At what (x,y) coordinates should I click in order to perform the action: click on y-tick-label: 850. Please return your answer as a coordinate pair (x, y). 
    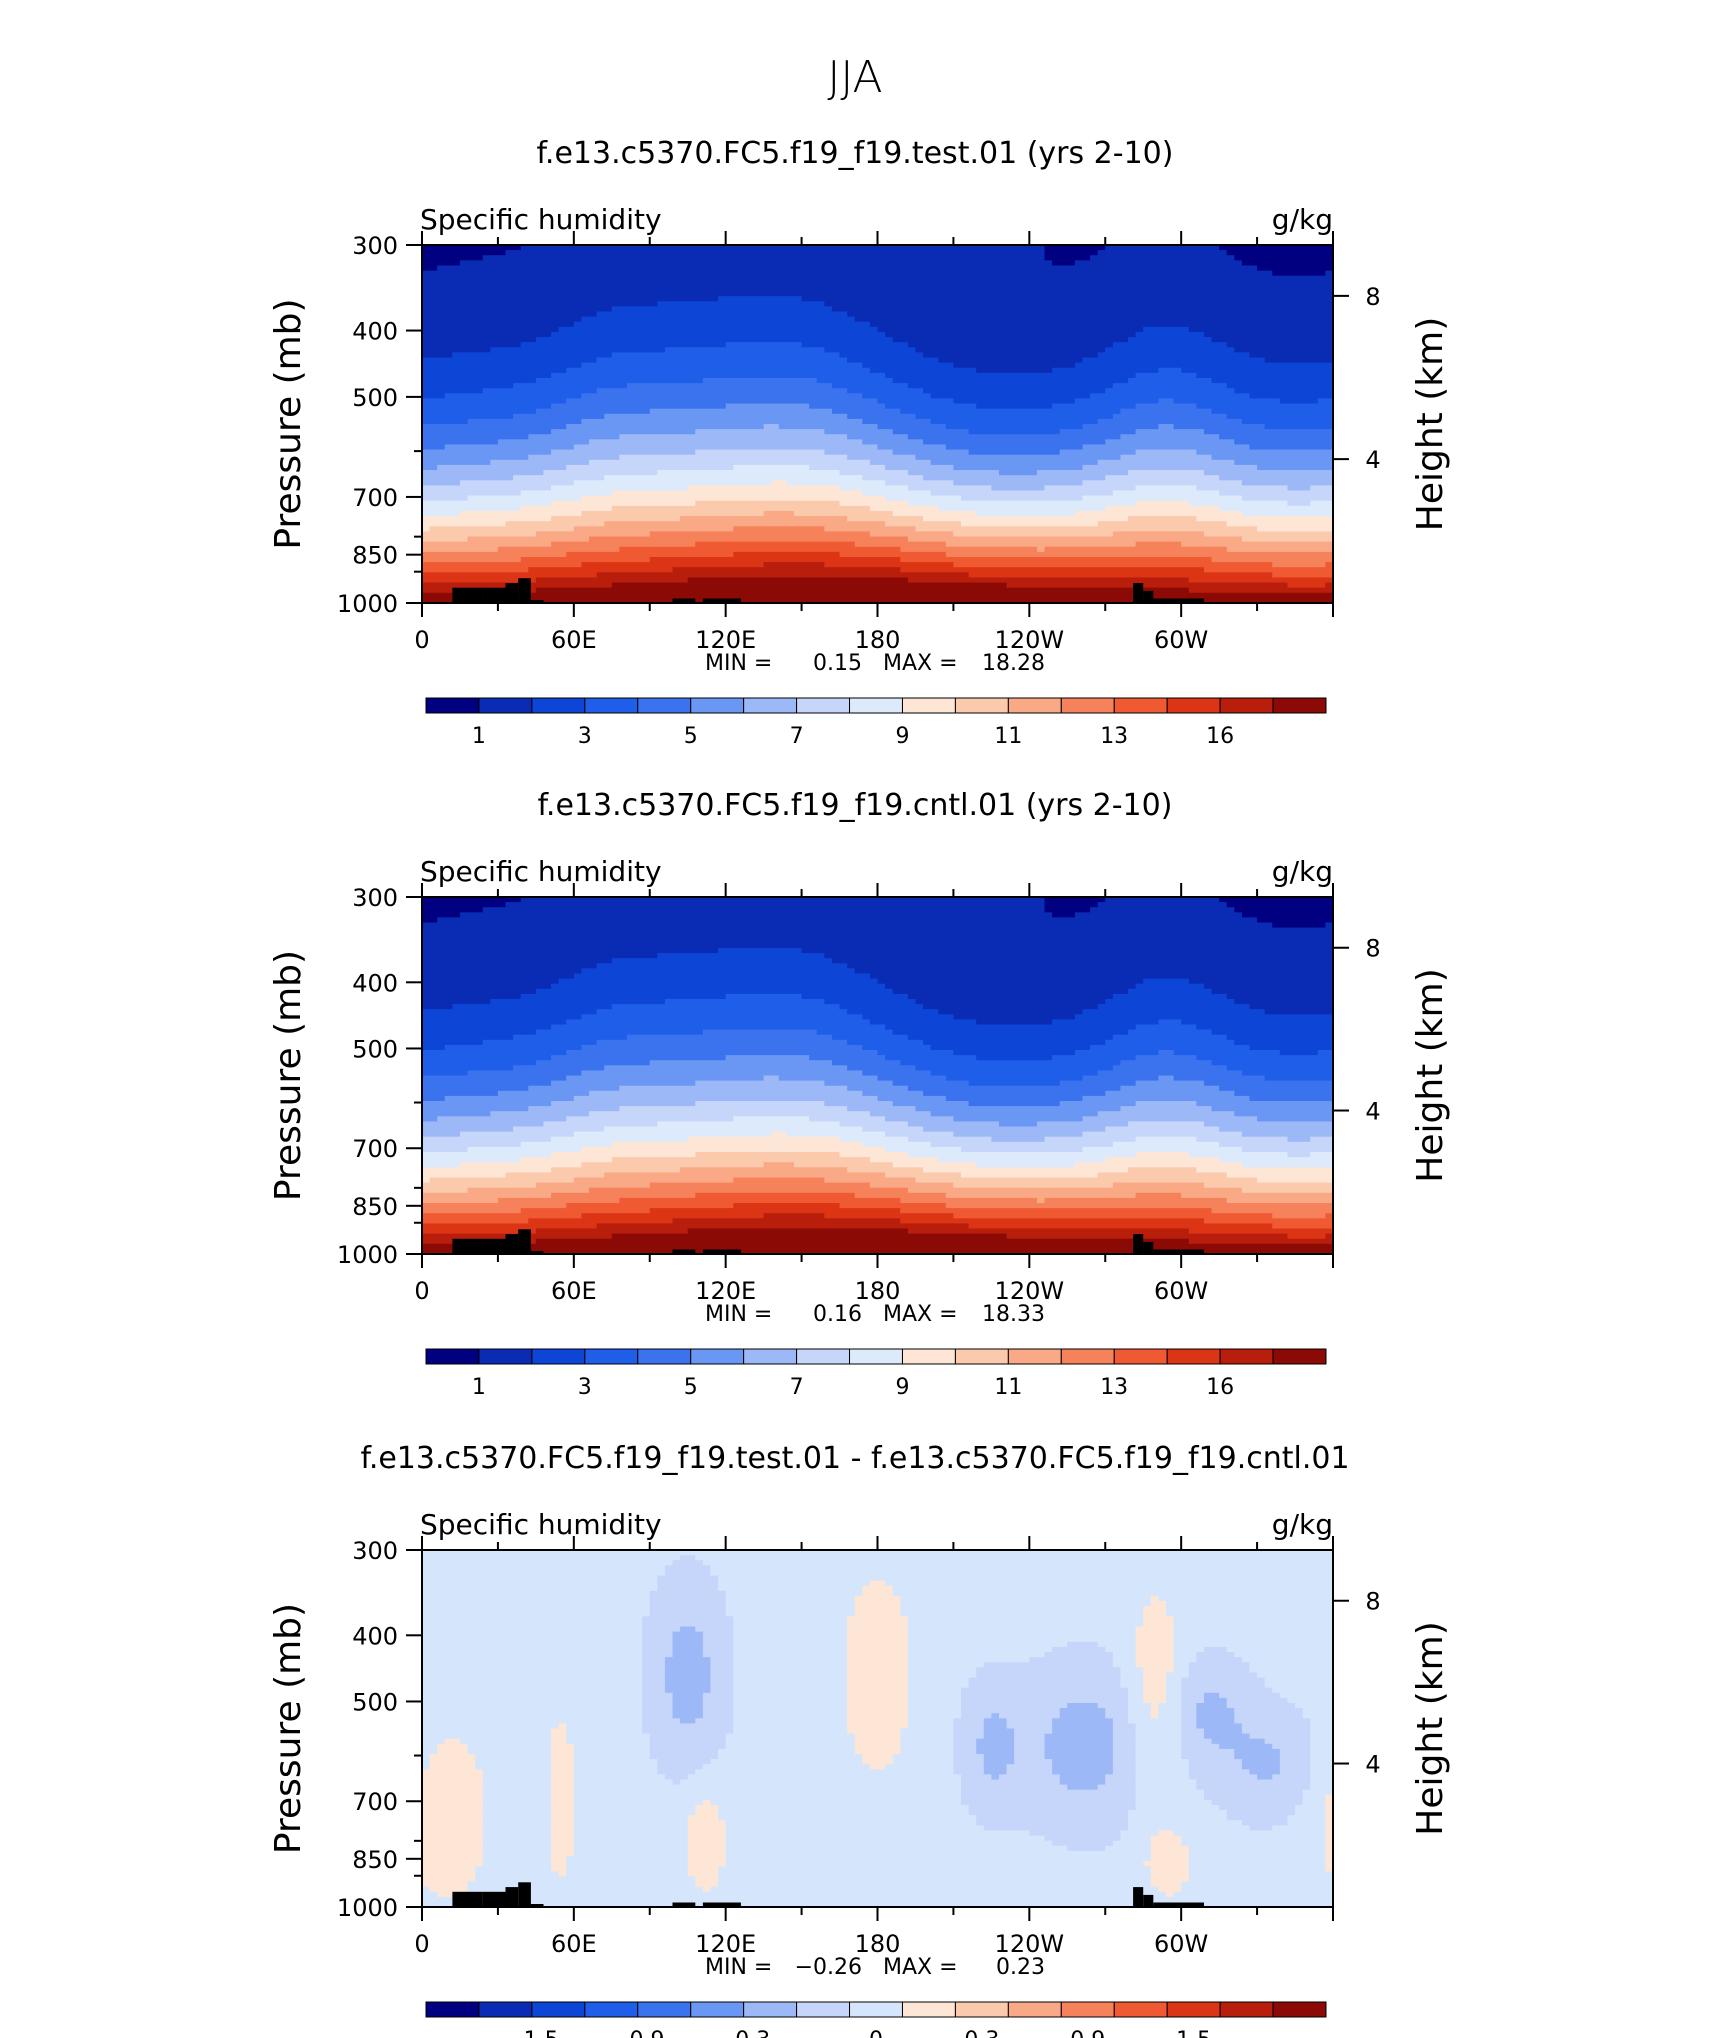
    Looking at the image, I should click on (375, 556).